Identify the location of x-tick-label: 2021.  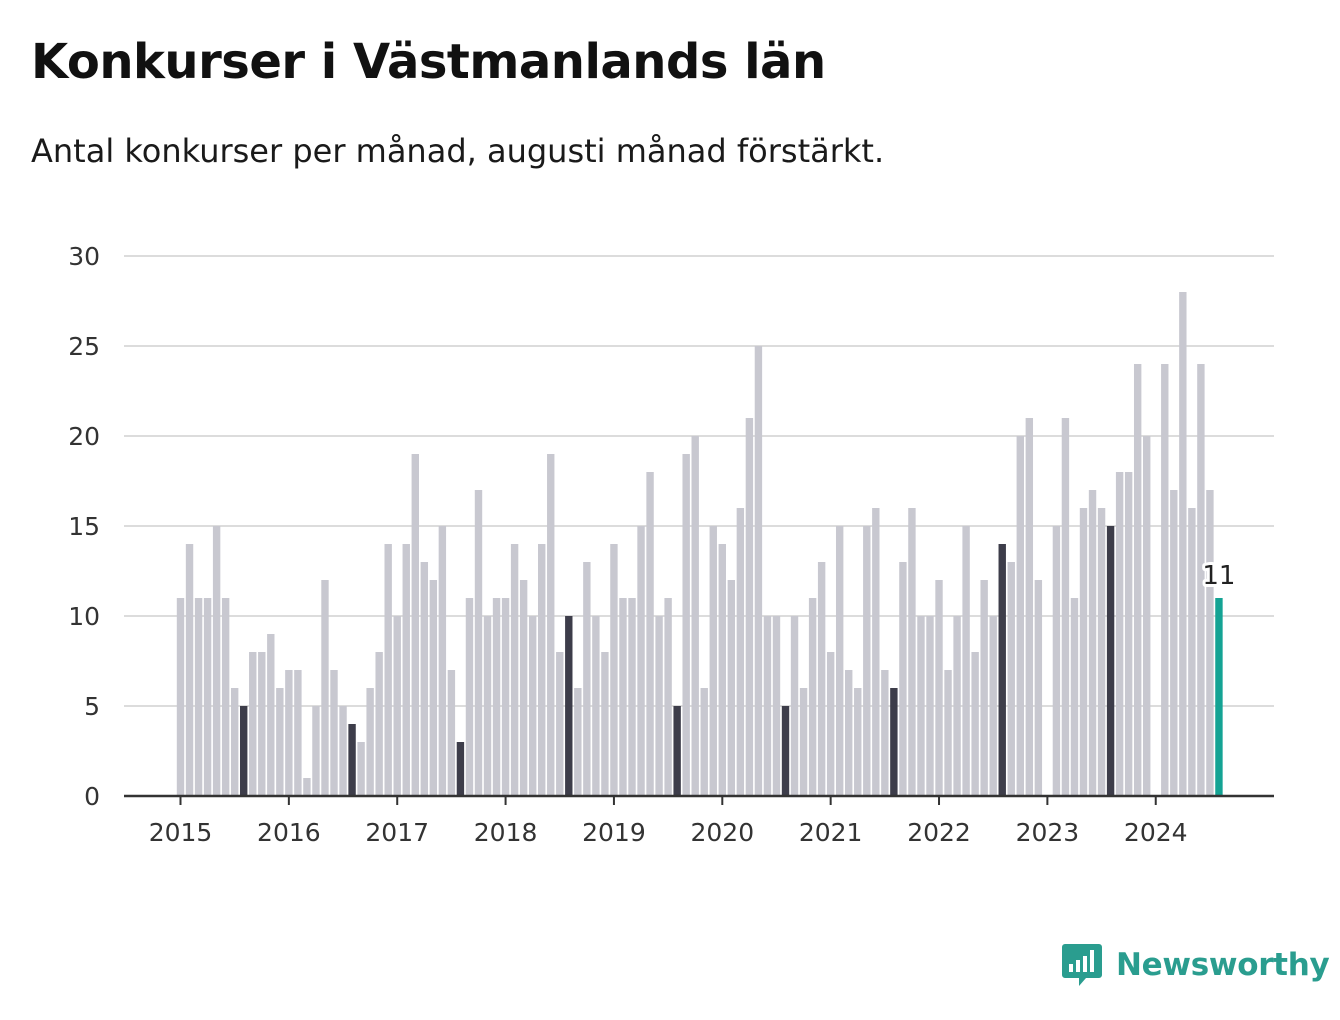
(831, 832).